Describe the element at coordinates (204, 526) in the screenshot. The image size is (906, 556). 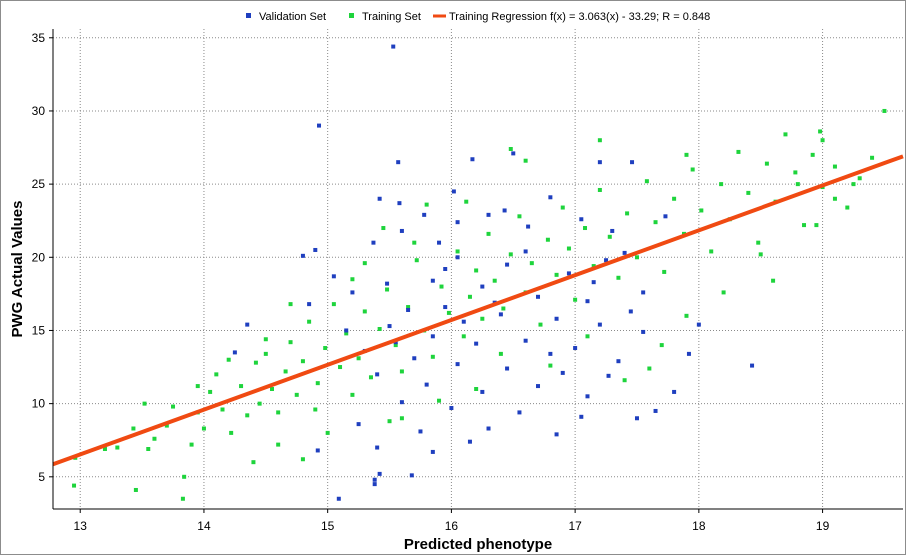
I see `x-tick-label: 14` at that location.